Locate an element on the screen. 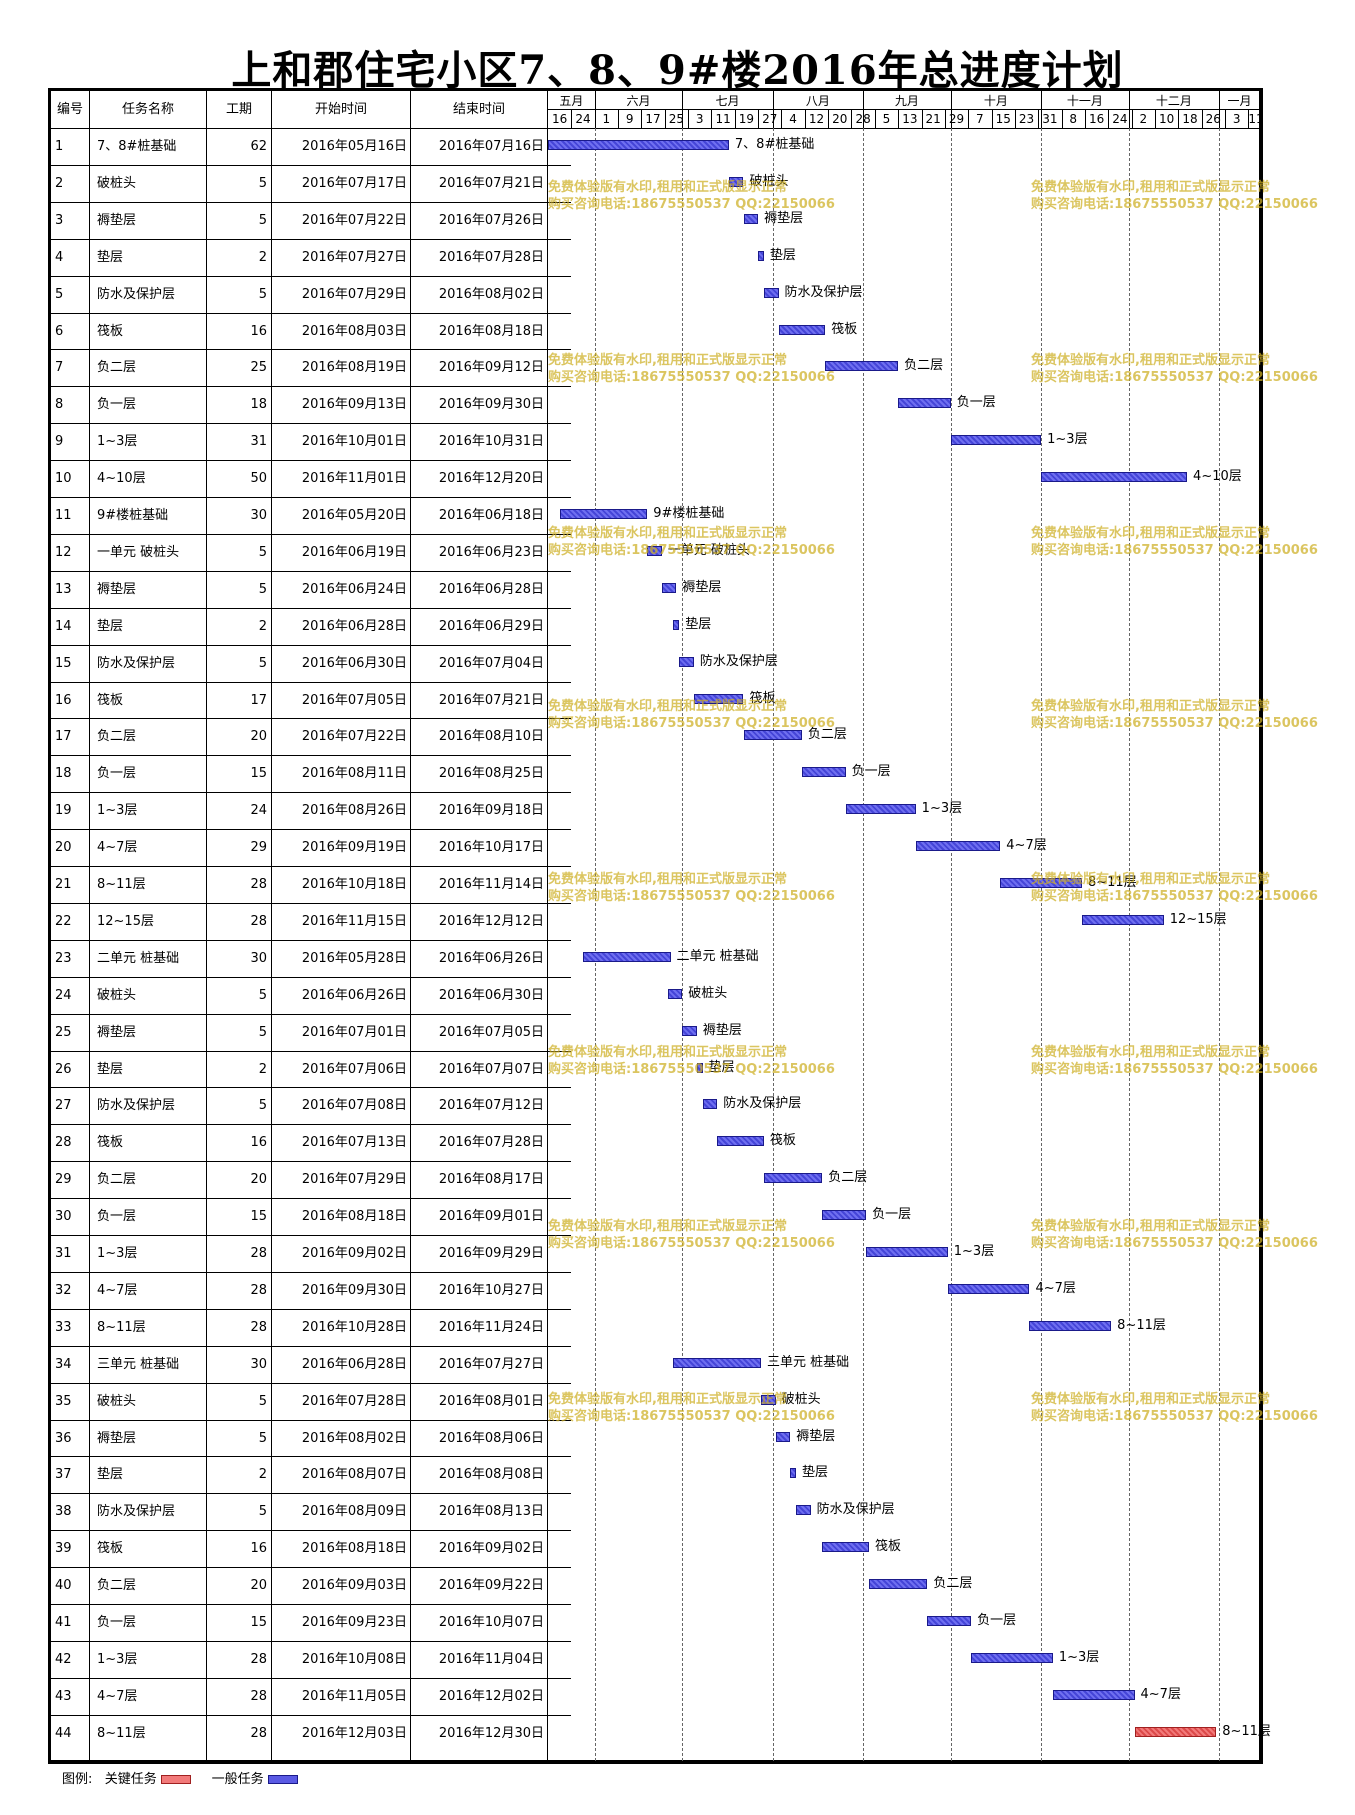 The height and width of the screenshot is (1815, 1355). tick-label: 28 is located at coordinates (863, 119).